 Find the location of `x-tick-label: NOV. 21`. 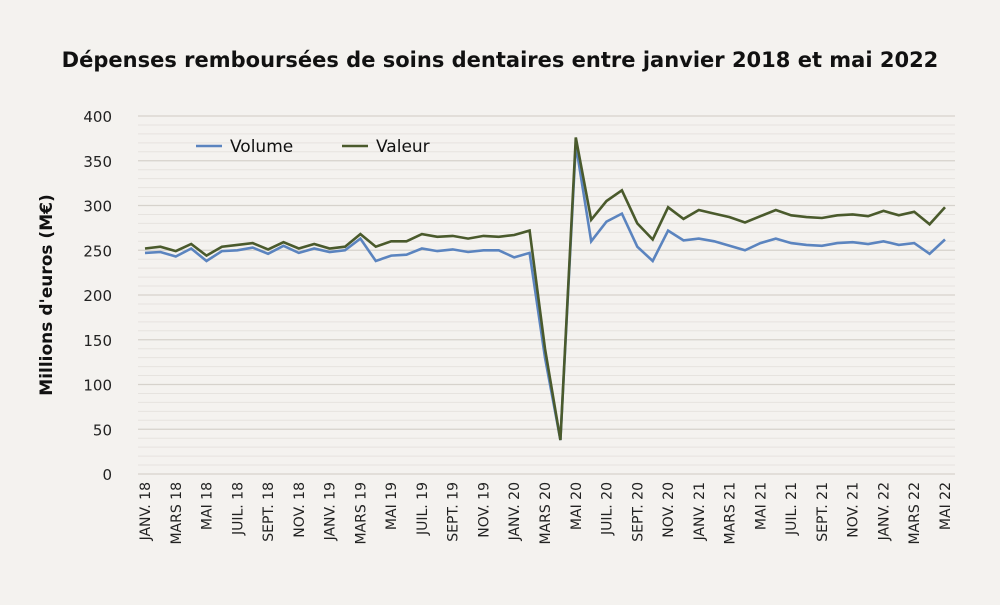

x-tick-label: NOV. 21 is located at coordinates (854, 510).